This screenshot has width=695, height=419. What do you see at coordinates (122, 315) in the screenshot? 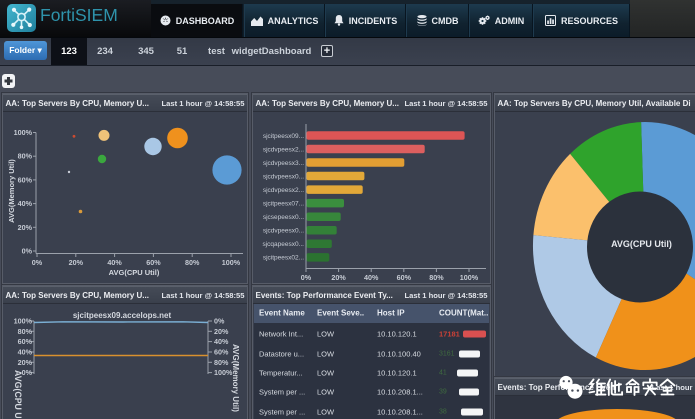
I see `svg-text: sjcitpeesx09.accelops.net` at bounding box center [122, 315].